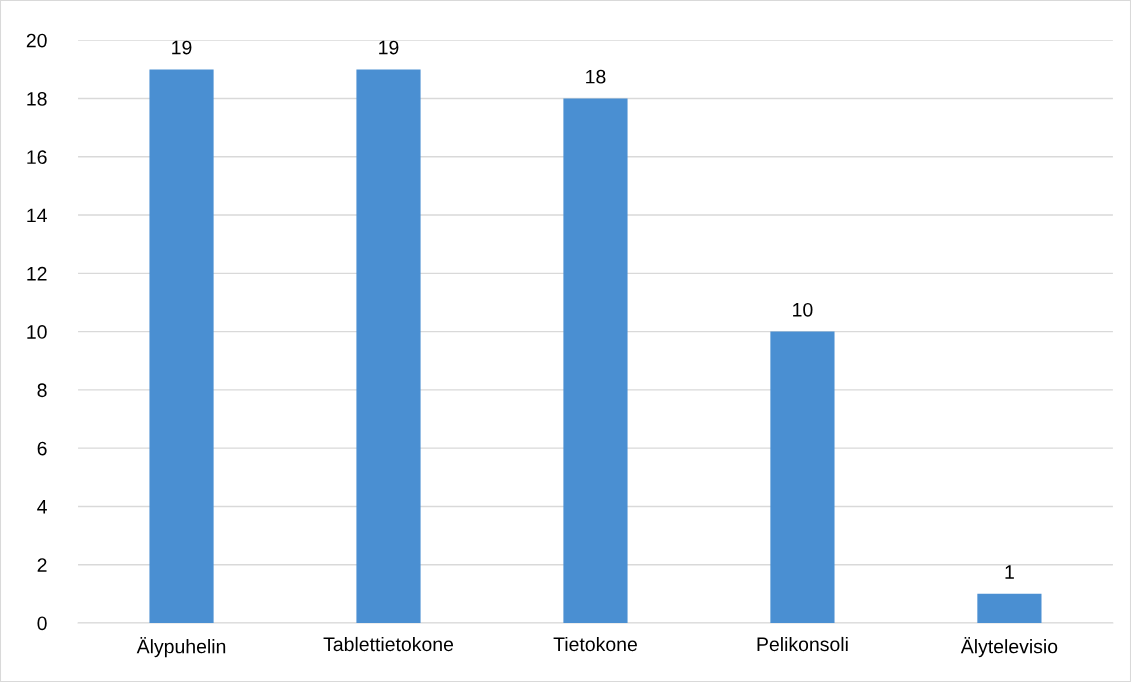 The height and width of the screenshot is (682, 1131). Describe the element at coordinates (802, 644) in the screenshot. I see `x-tick-label: Pelikonsoli` at that location.